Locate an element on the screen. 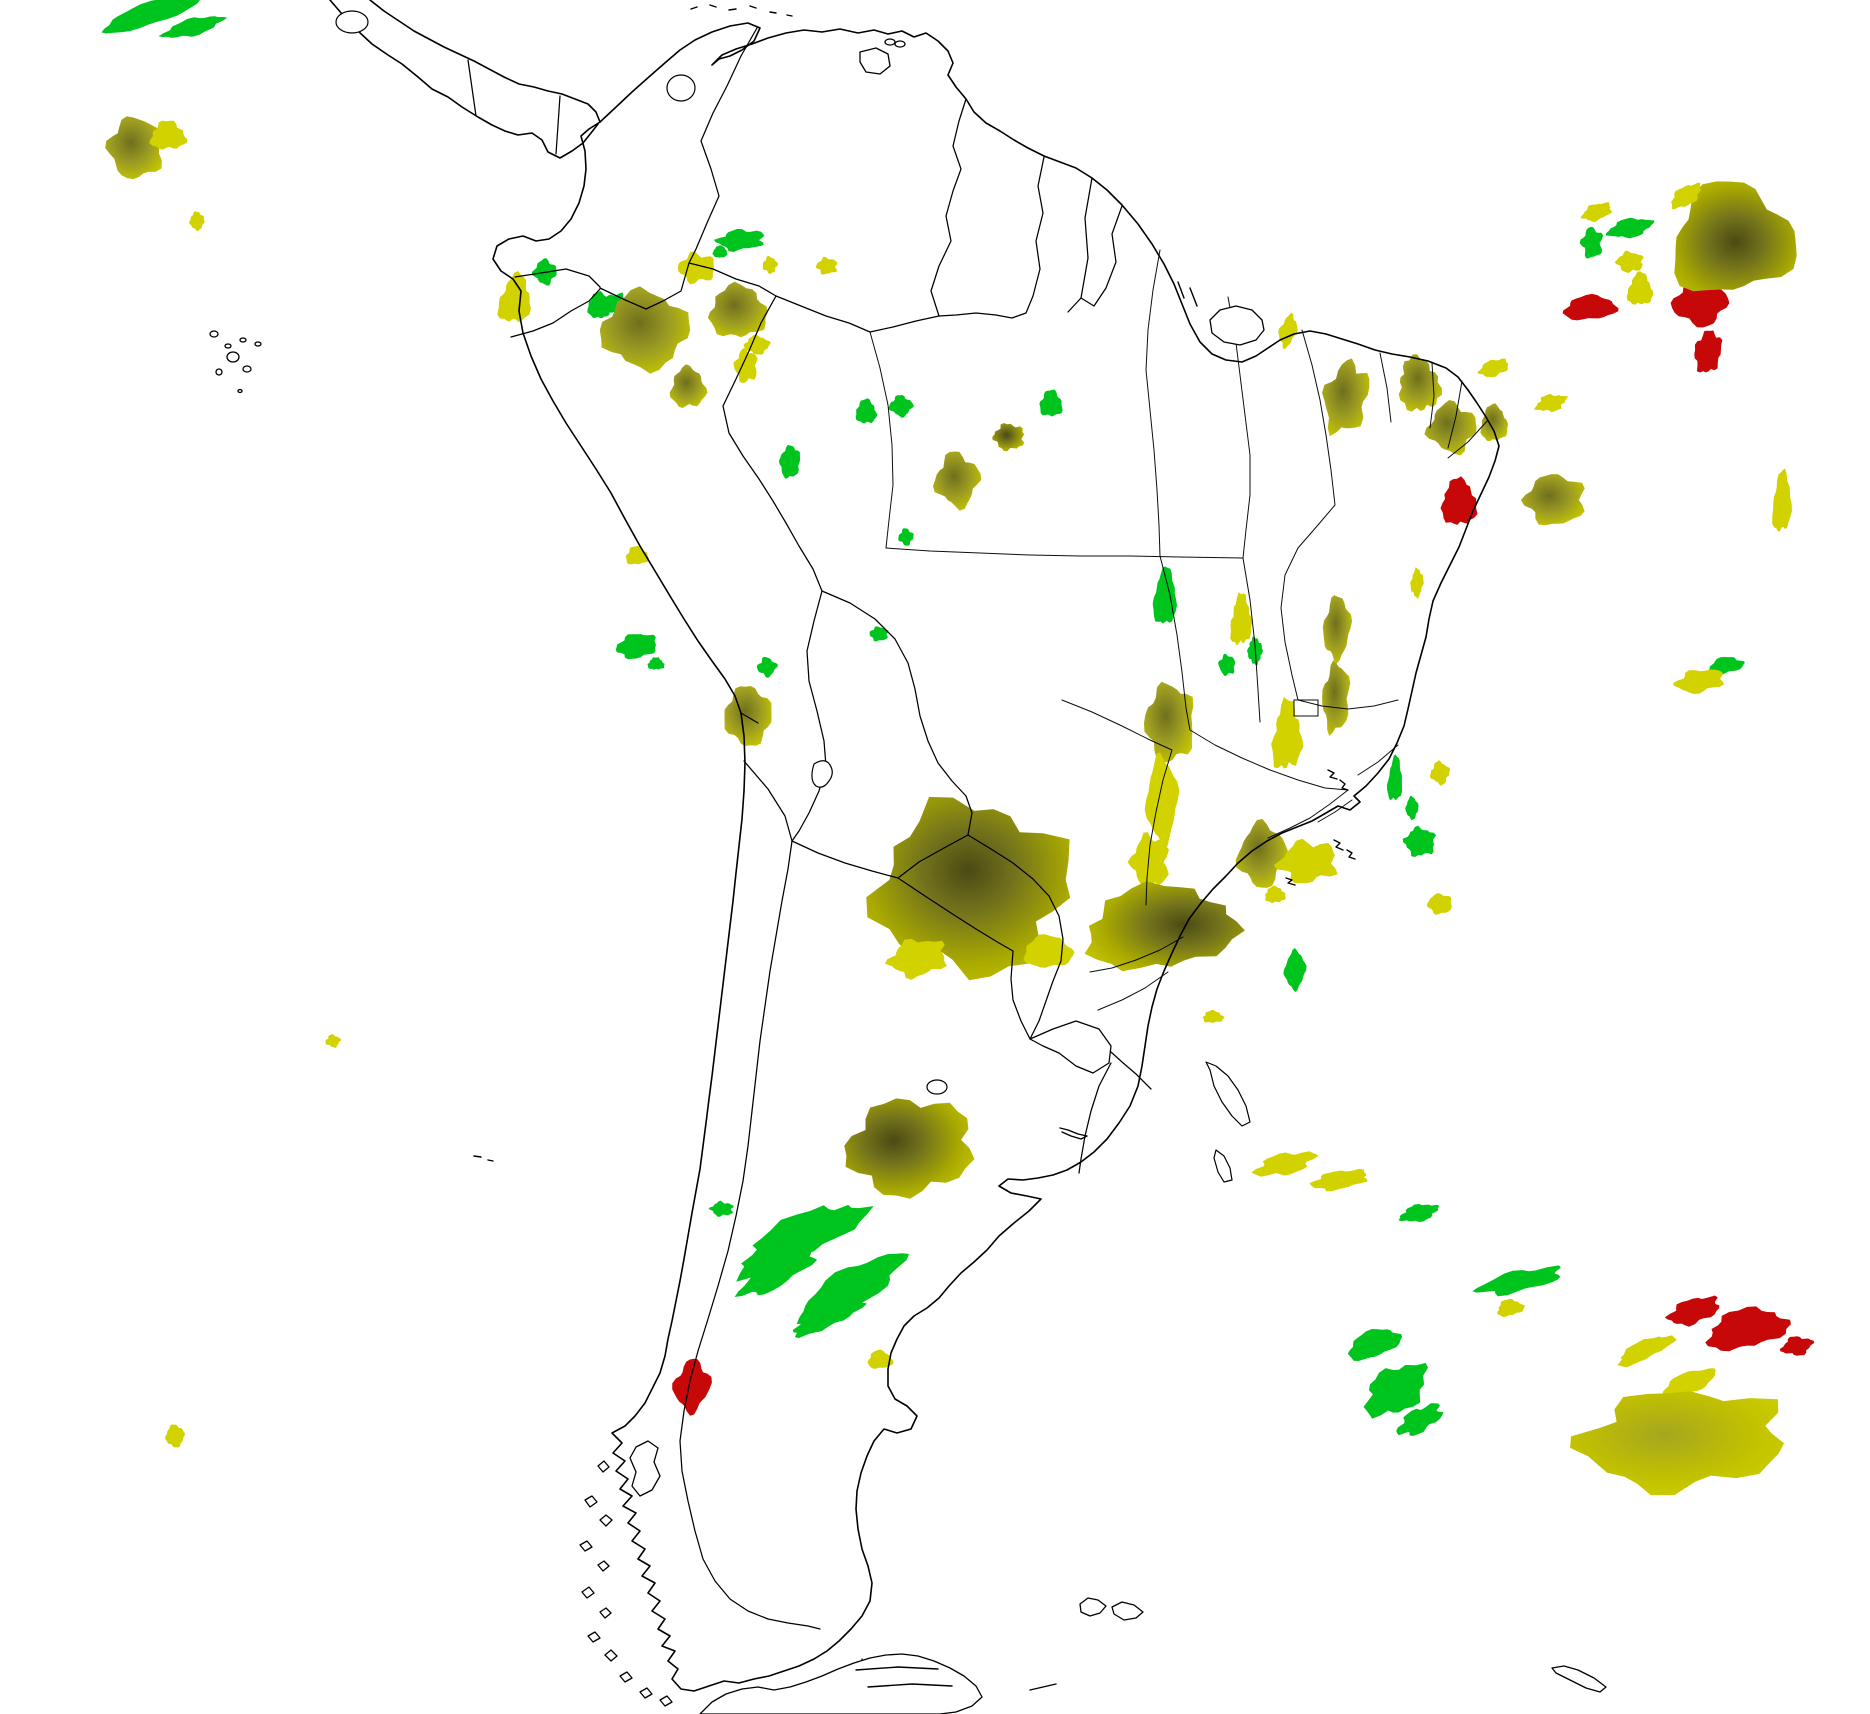 Image resolution: width=1870 pixels, height=1714 pixels. distrito-federal-outline is located at coordinates (1306, 708).